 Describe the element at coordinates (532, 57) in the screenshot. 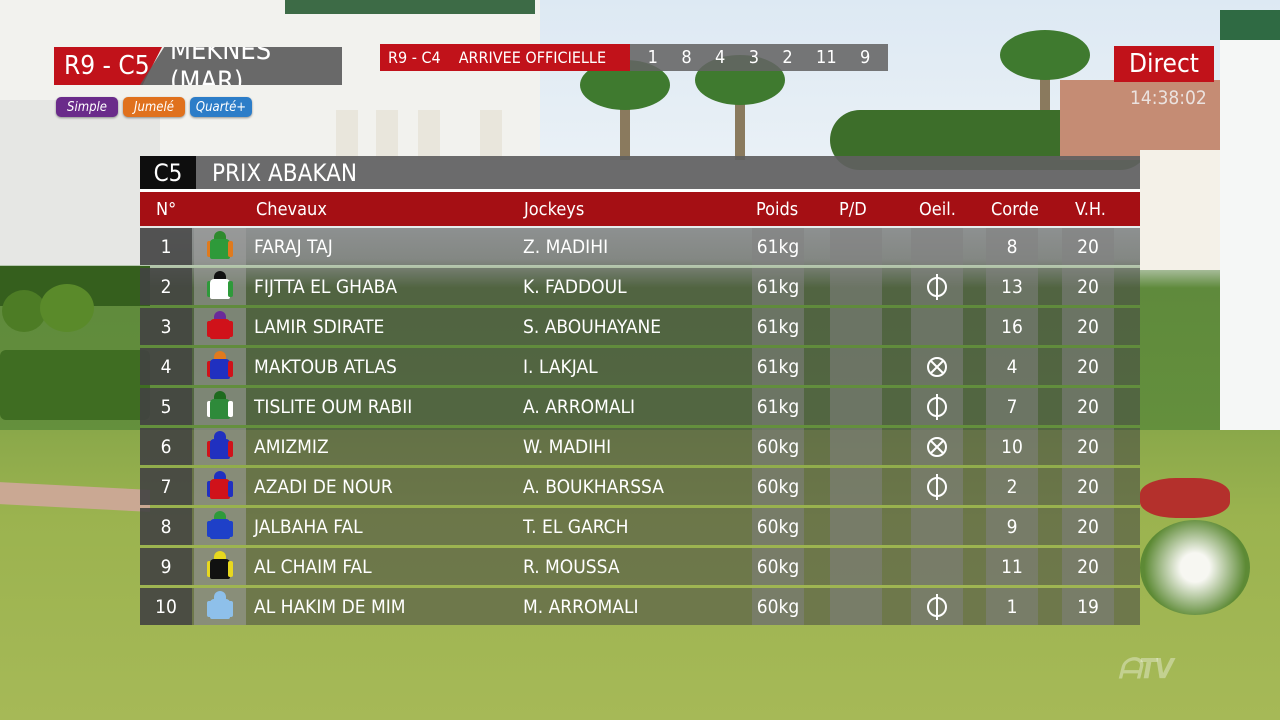

I see `arrival-label: ARRIVEE OFFICIELLE` at that location.